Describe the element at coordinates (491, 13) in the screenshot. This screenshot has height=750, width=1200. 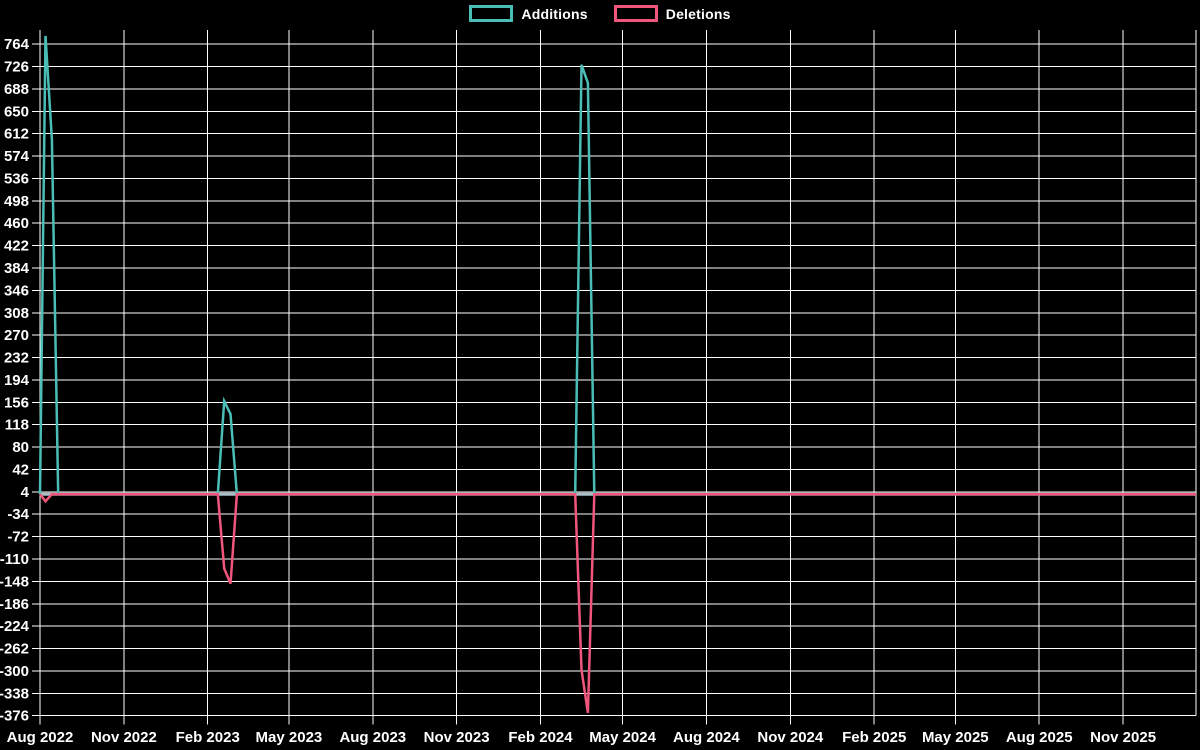
I see `additions-swatch-icon` at that location.